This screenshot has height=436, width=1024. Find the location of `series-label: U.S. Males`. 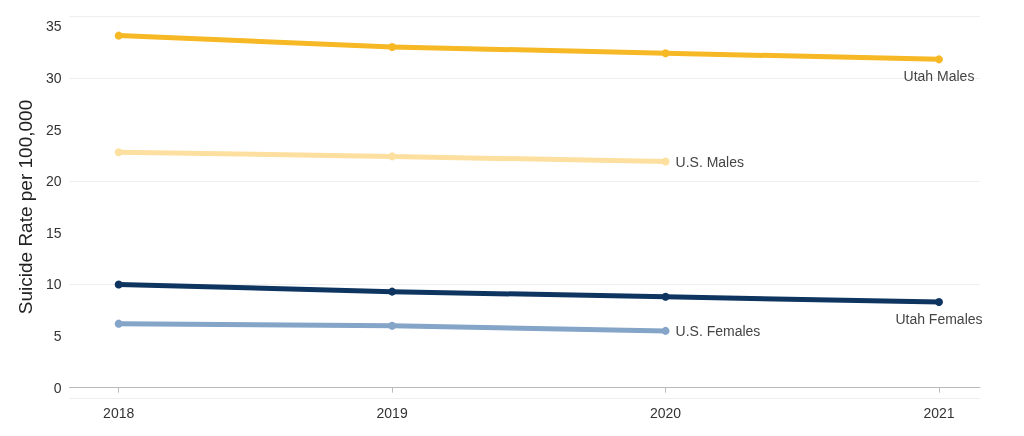

series-label: U.S. Males is located at coordinates (710, 161).